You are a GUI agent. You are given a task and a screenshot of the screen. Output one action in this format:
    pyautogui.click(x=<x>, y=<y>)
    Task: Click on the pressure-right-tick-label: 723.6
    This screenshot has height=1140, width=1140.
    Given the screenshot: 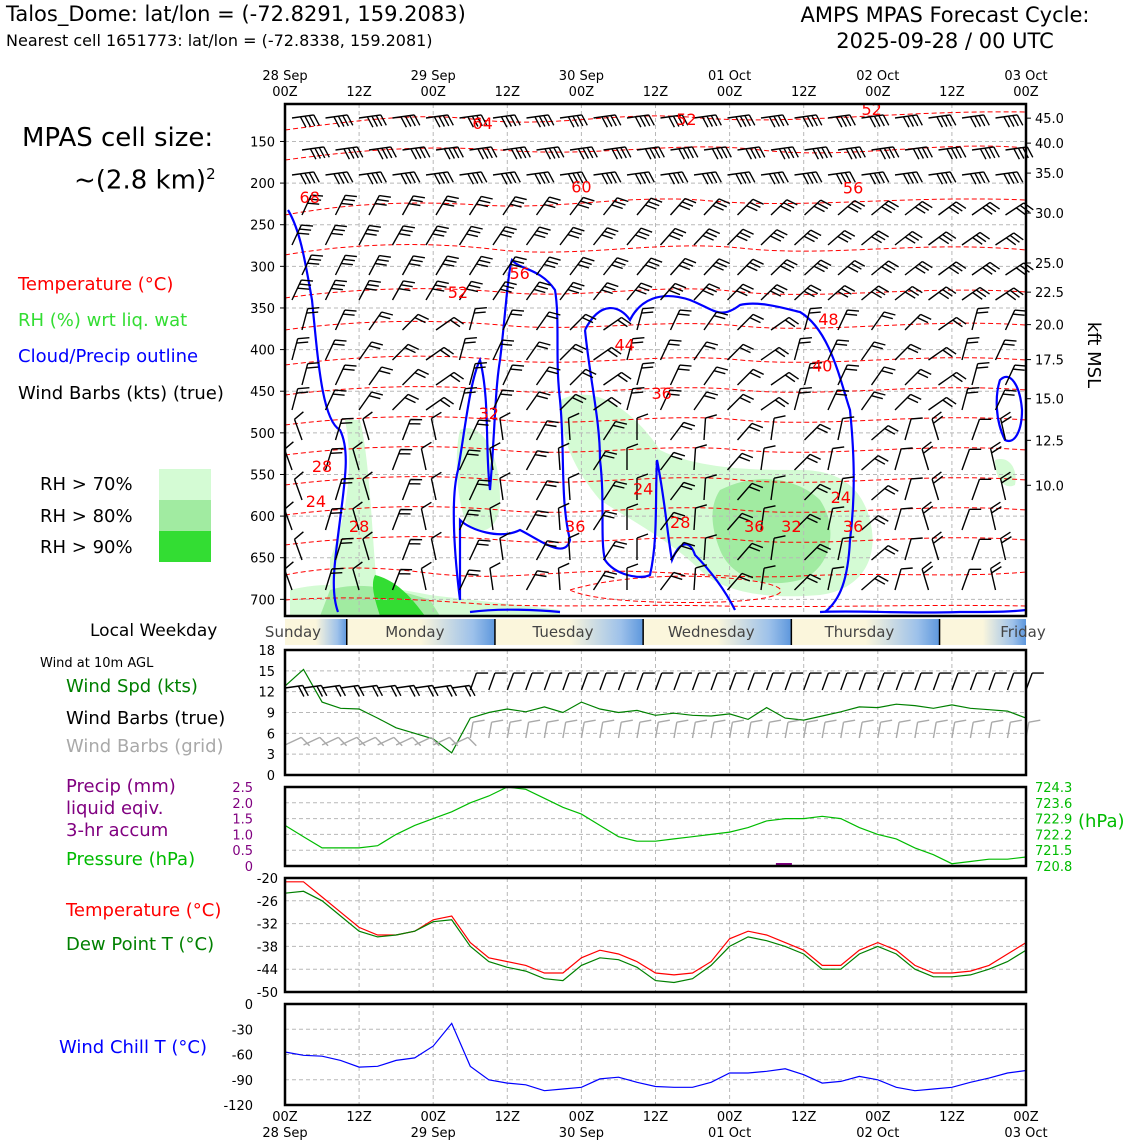 What is the action you would take?
    pyautogui.click(x=1053, y=804)
    